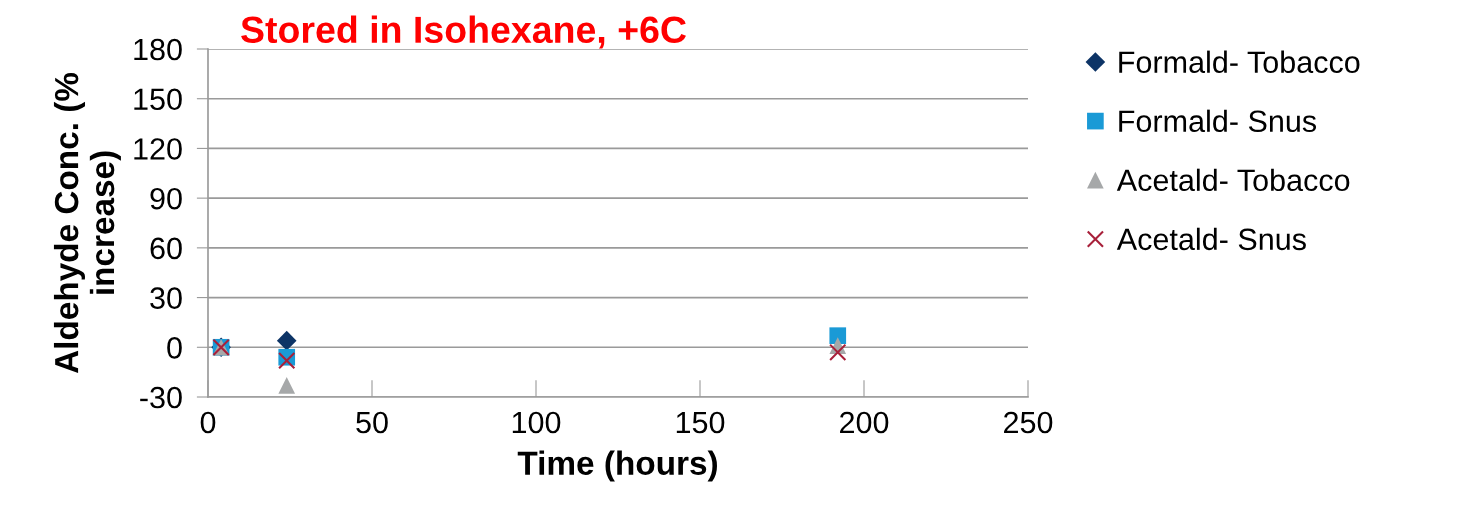  I want to click on legend-label: Acetald- Tobacco, so click(1233, 180).